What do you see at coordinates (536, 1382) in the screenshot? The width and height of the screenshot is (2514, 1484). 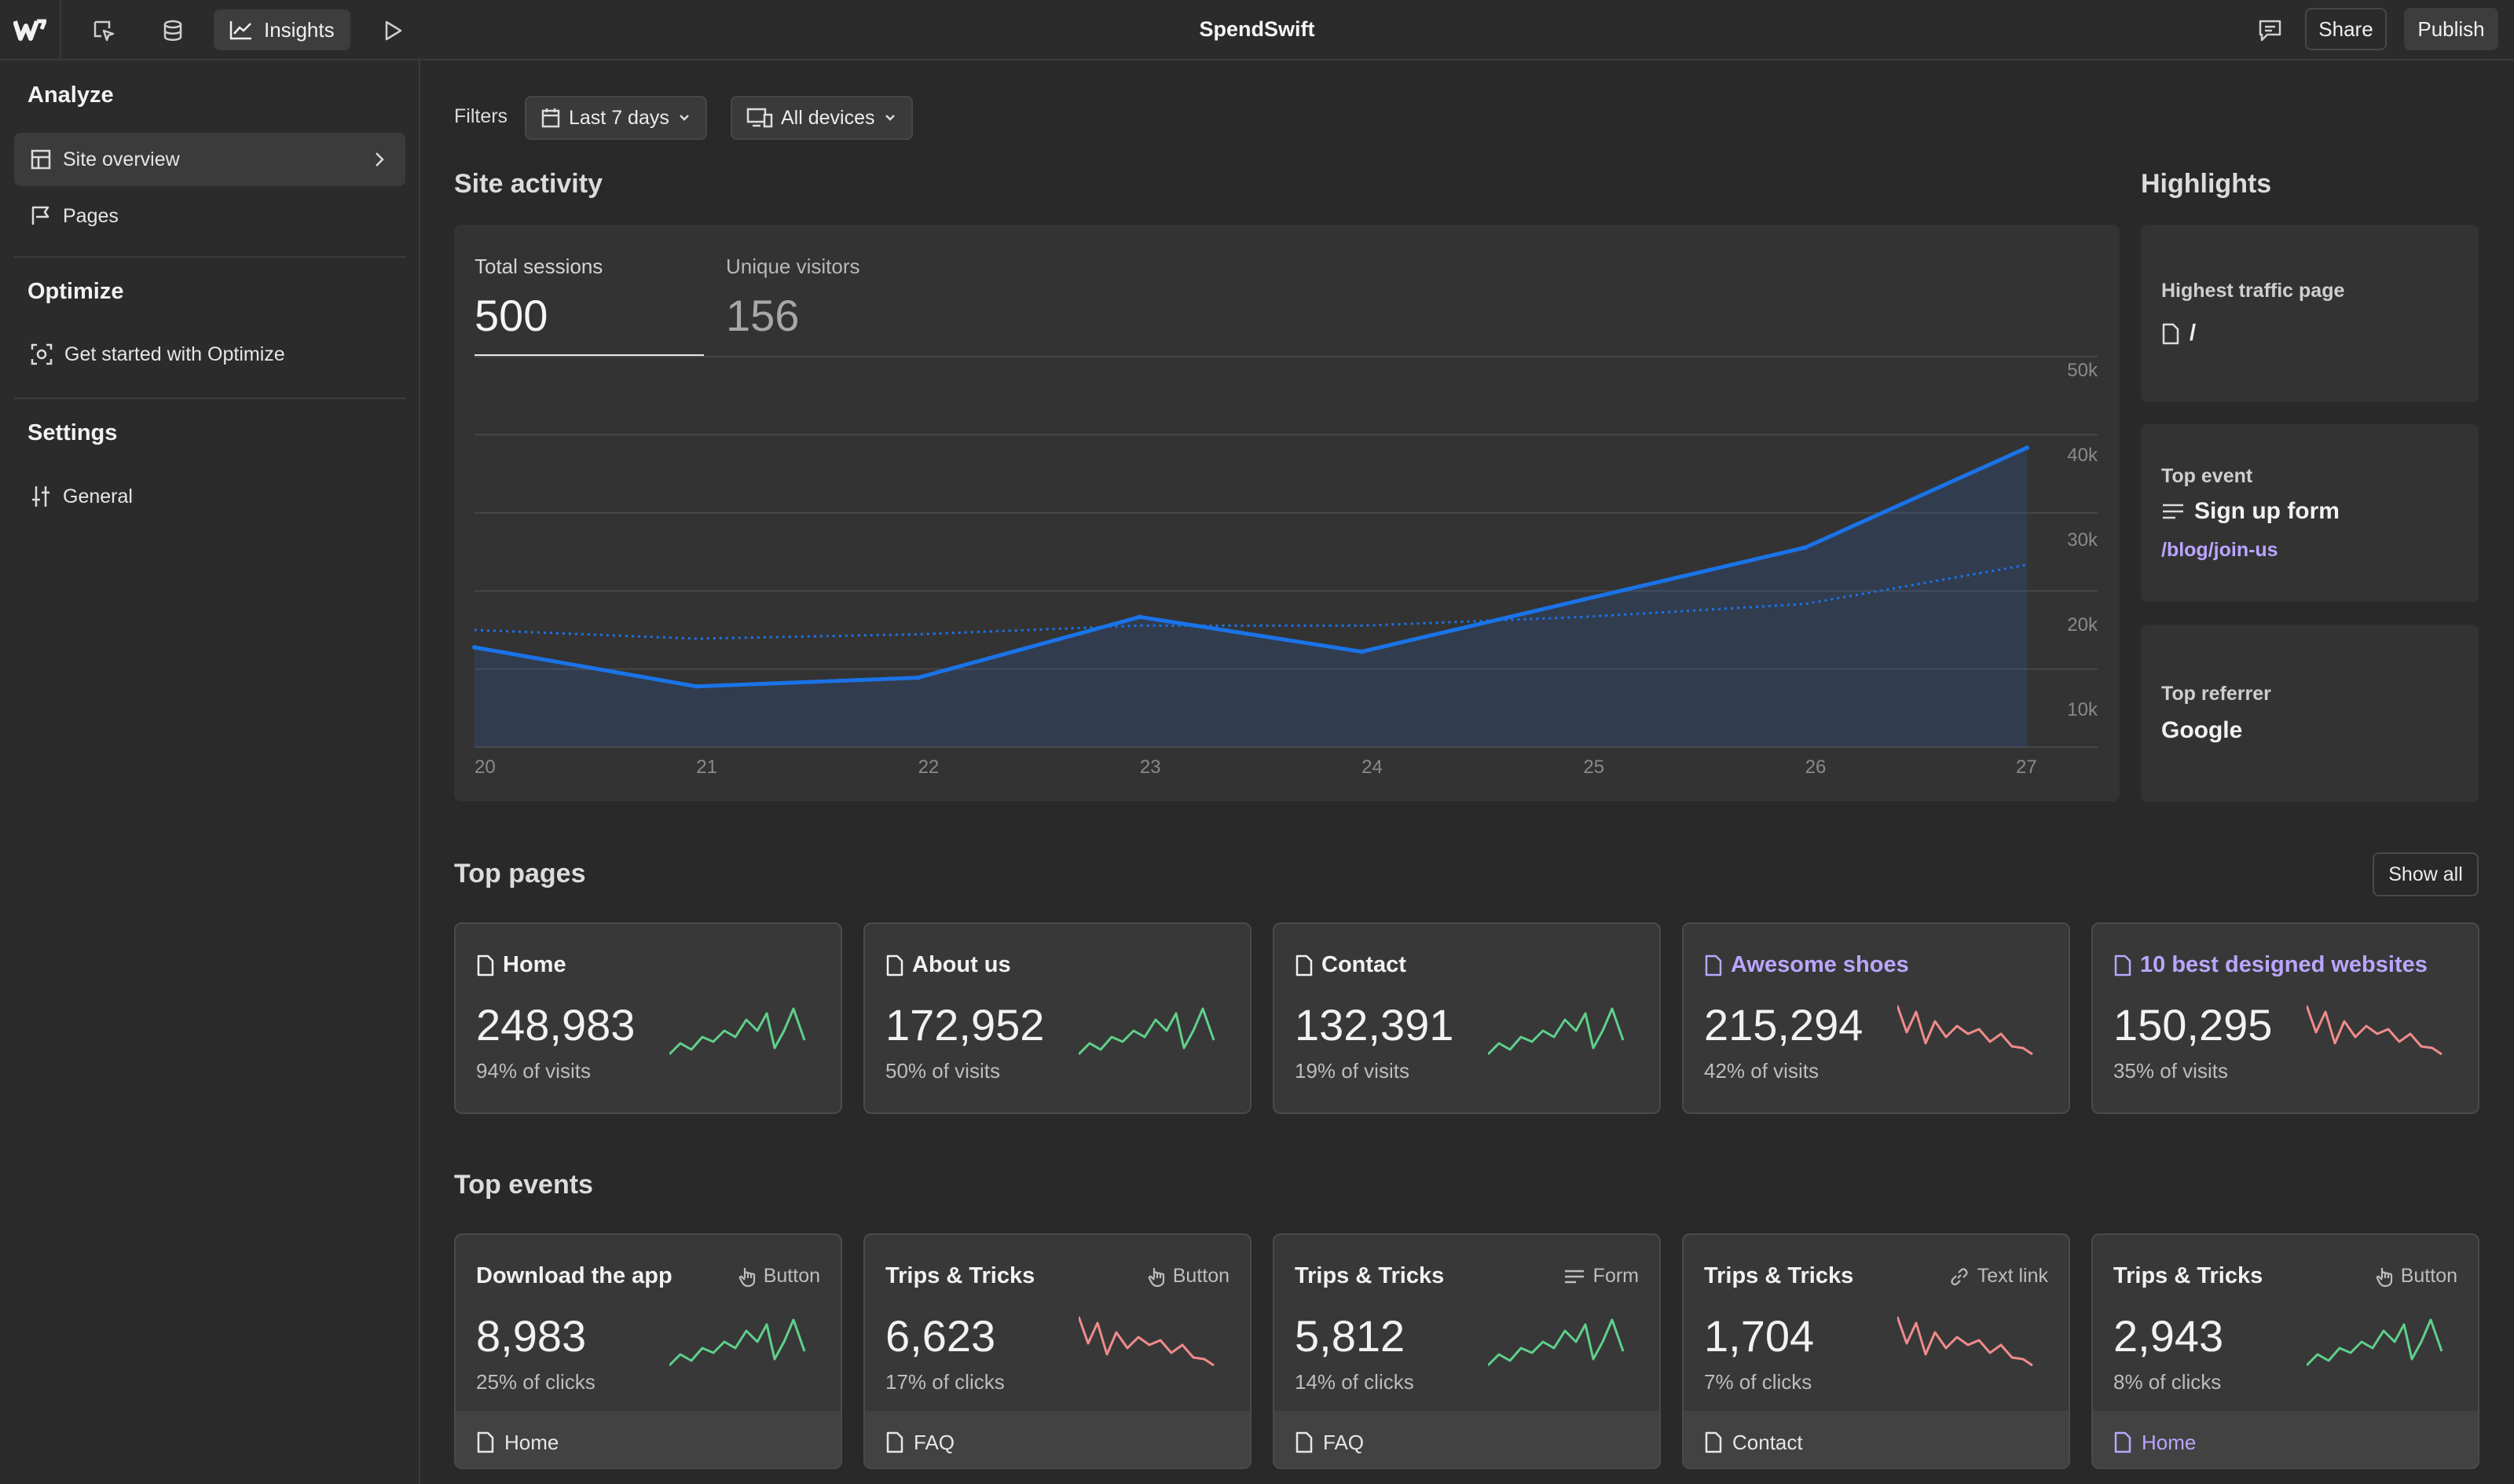 I see `event-clicks-share: 25% of clicks` at bounding box center [536, 1382].